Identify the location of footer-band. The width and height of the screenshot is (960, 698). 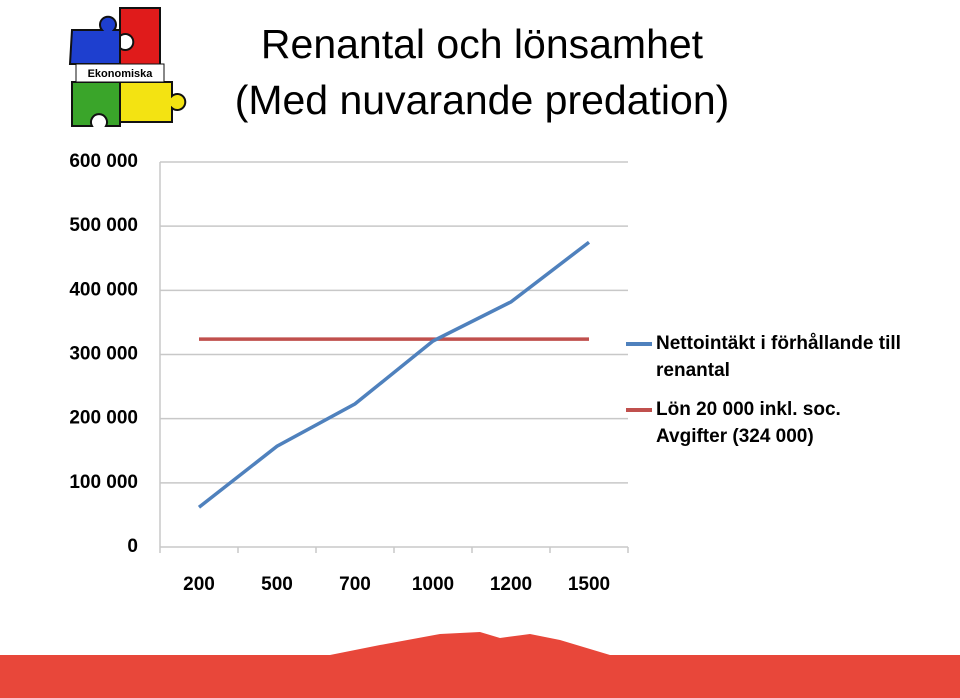
(480, 665).